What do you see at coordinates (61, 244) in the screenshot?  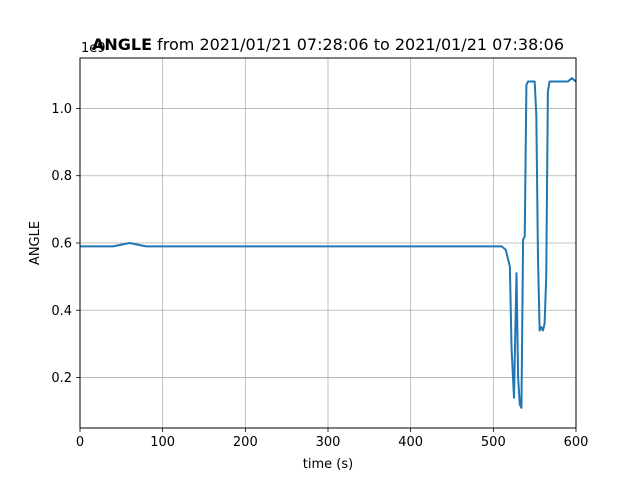 I see `y-tick-label: 0.6` at bounding box center [61, 244].